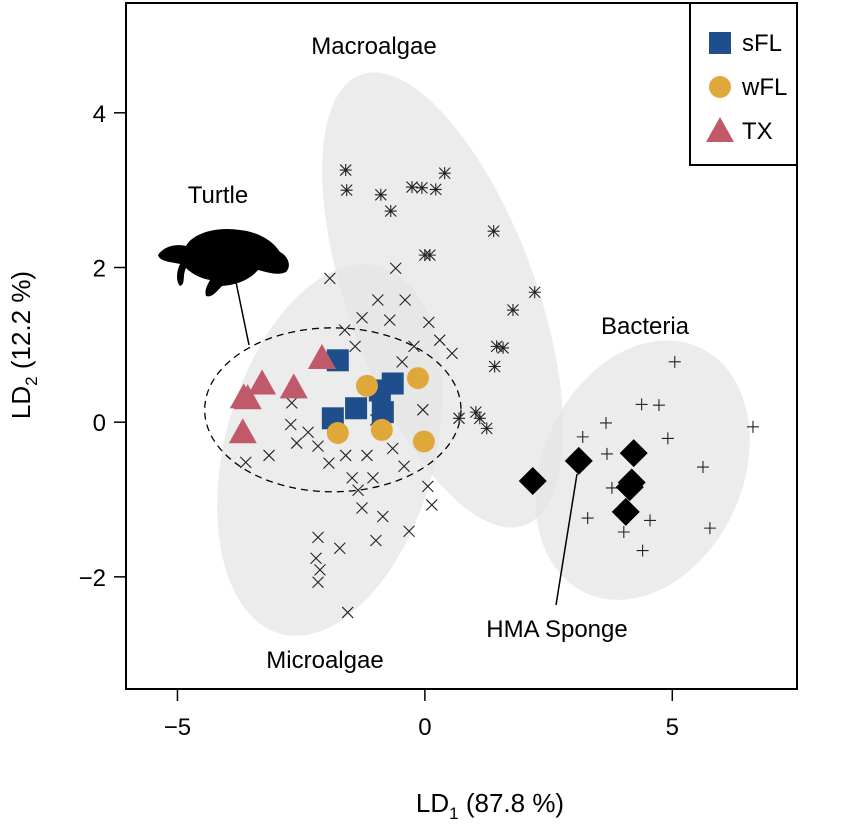  What do you see at coordinates (672, 727) in the screenshot?
I see `x-tick-label: 5` at bounding box center [672, 727].